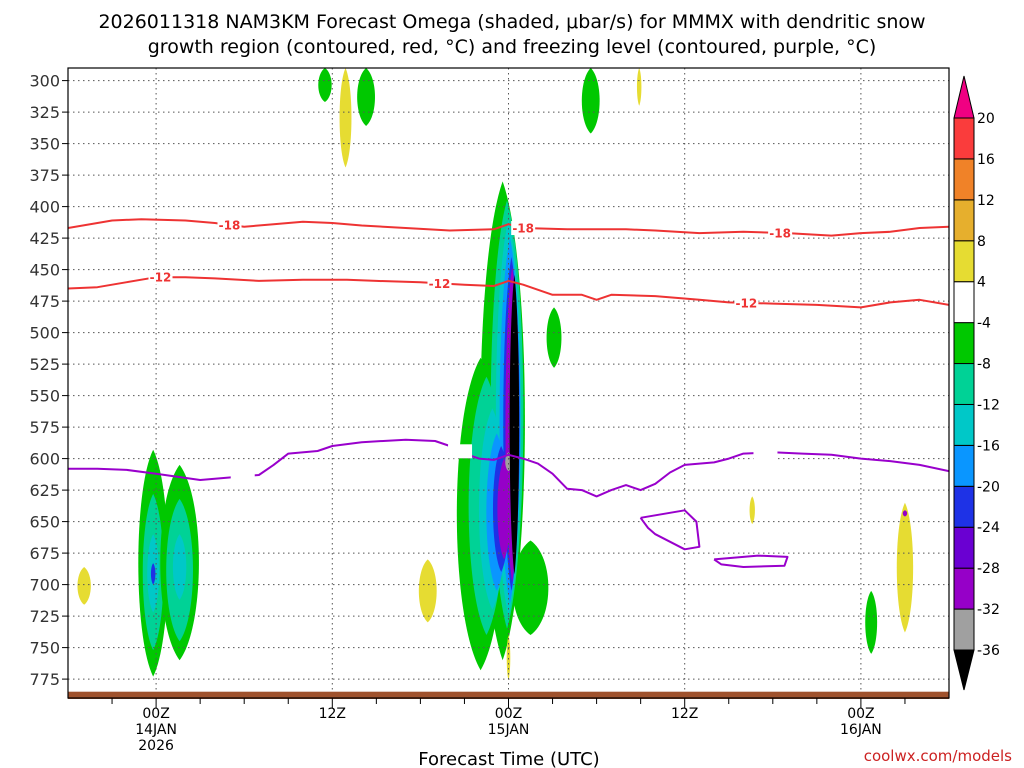 The width and height of the screenshot is (1024, 768). I want to click on terrain-layer, so click(508, 695).